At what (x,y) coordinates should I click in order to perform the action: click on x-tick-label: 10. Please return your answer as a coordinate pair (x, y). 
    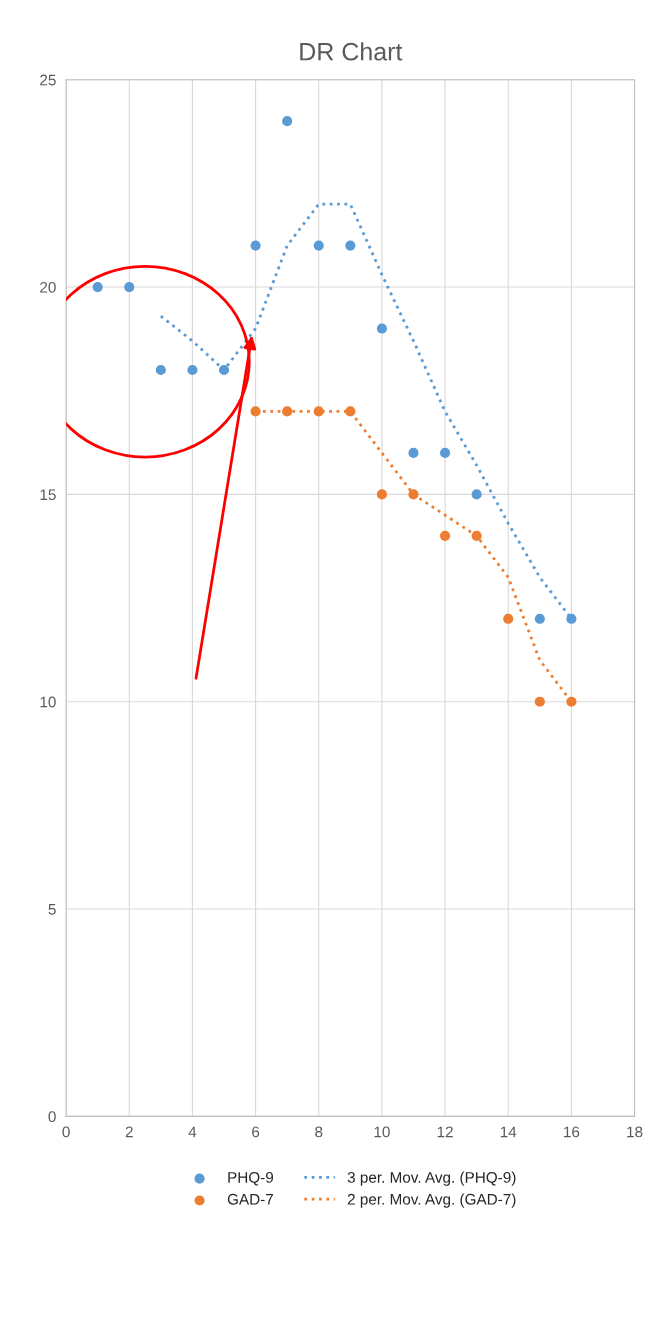
    Looking at the image, I should click on (382, 1132).